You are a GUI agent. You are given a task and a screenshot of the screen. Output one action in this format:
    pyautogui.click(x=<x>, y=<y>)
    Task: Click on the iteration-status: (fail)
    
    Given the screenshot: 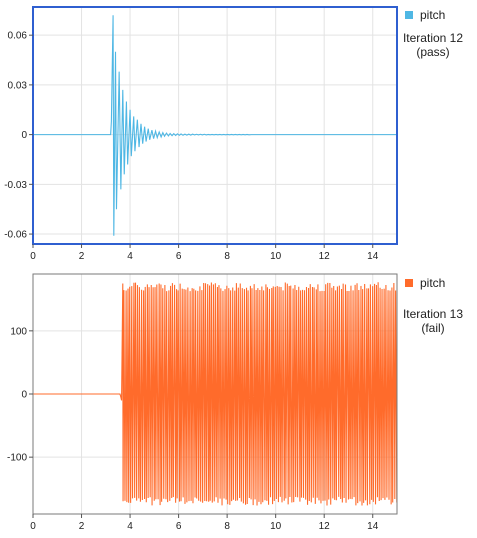 What is the action you would take?
    pyautogui.click(x=432, y=328)
    